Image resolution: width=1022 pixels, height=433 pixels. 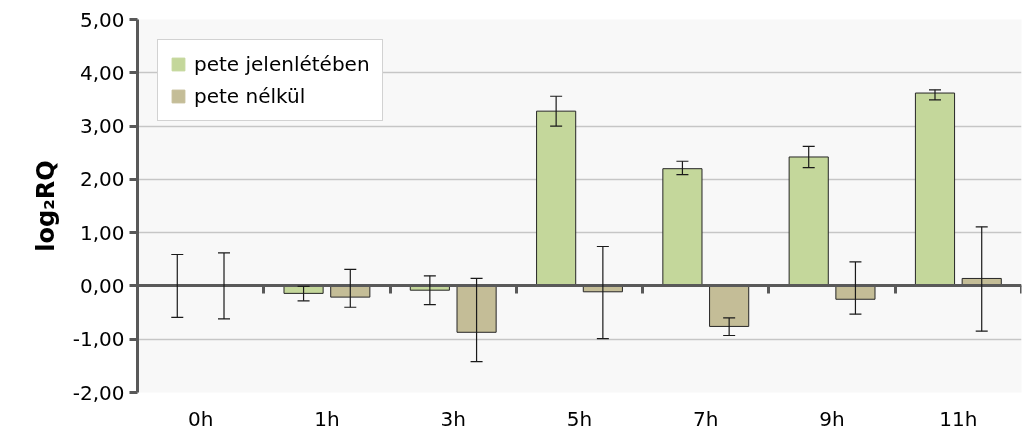 What do you see at coordinates (102, 232) in the screenshot?
I see `y-tick-label: 1,00` at bounding box center [102, 232].